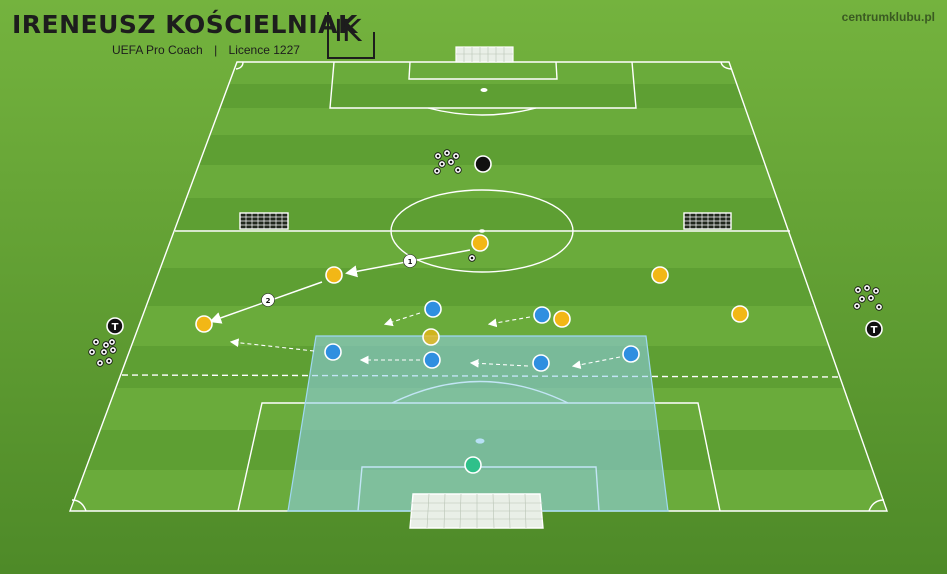  What do you see at coordinates (206, 50) in the screenshot?
I see `coach-subtitle: UEFA Pro Coach | Licence 1227` at bounding box center [206, 50].